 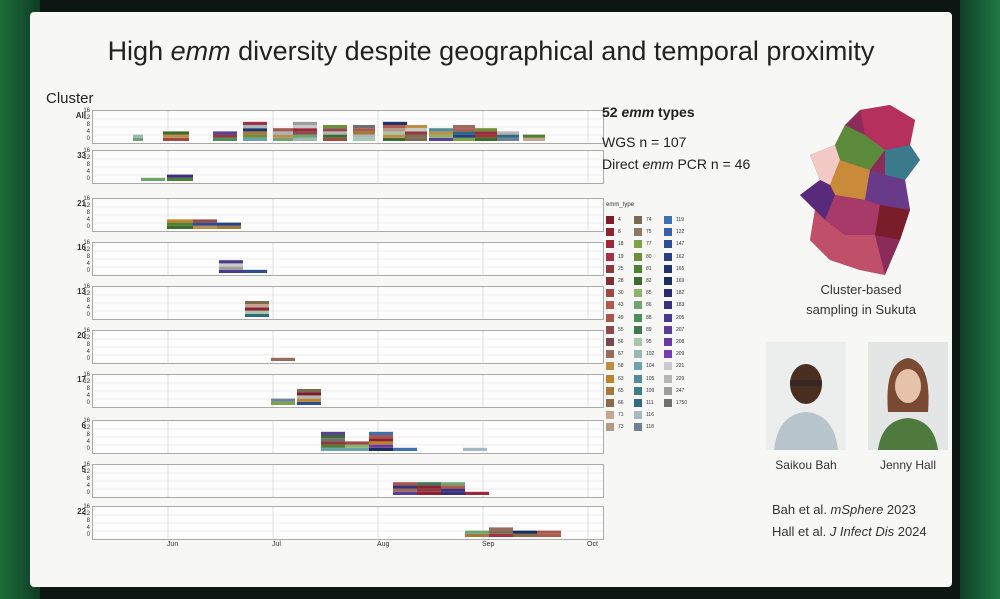 I want to click on legend-label: 43, so click(x=621, y=305).